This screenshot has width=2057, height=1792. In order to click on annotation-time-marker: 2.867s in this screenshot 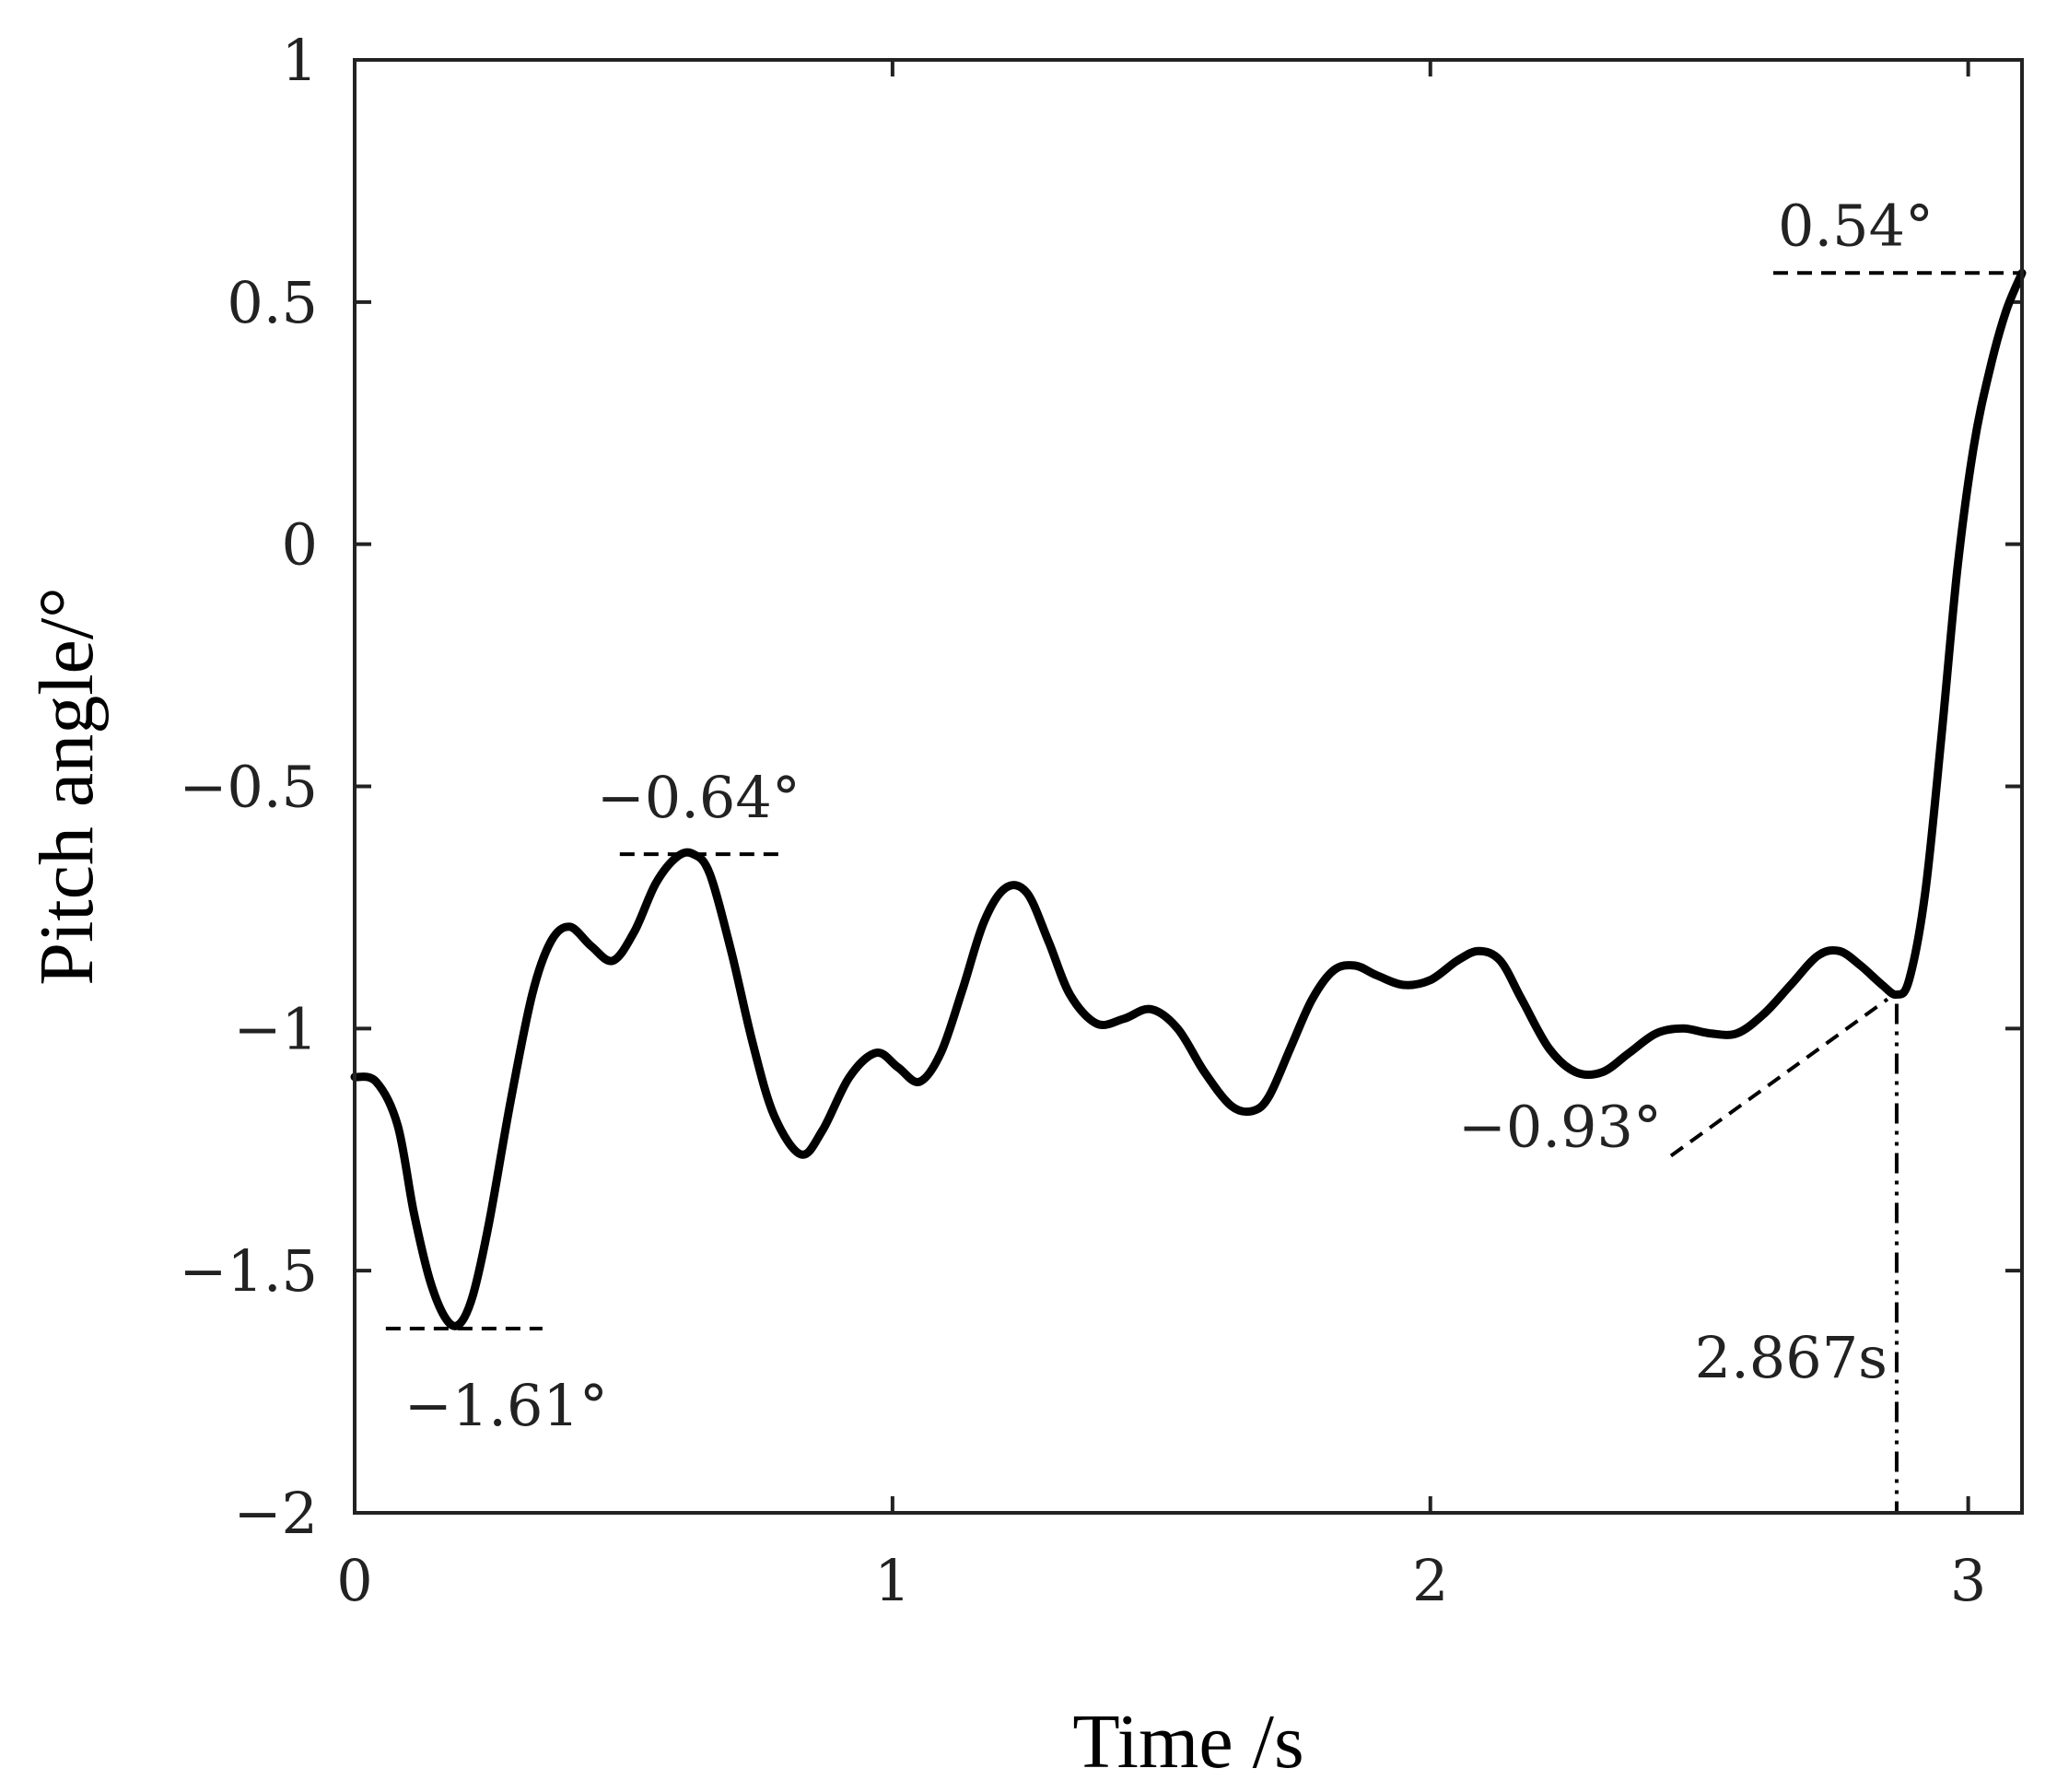, I will do `click(1791, 1357)`.